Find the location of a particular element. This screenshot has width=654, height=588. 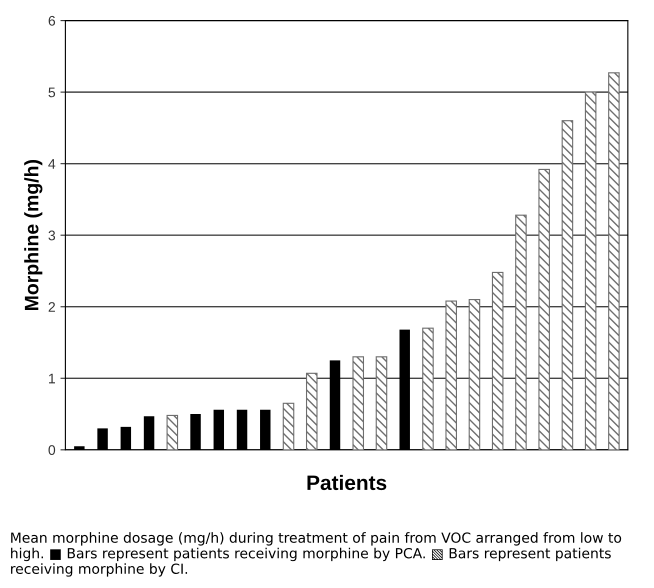

text: Mean morphine dosage (mg/h) during treatment of pain from VOC arranged from low to high. ■ Bars represent patients receiving morphine by PCA. ▧ Bars represent patients receiving morphine by CI. is located at coordinates (316, 554).